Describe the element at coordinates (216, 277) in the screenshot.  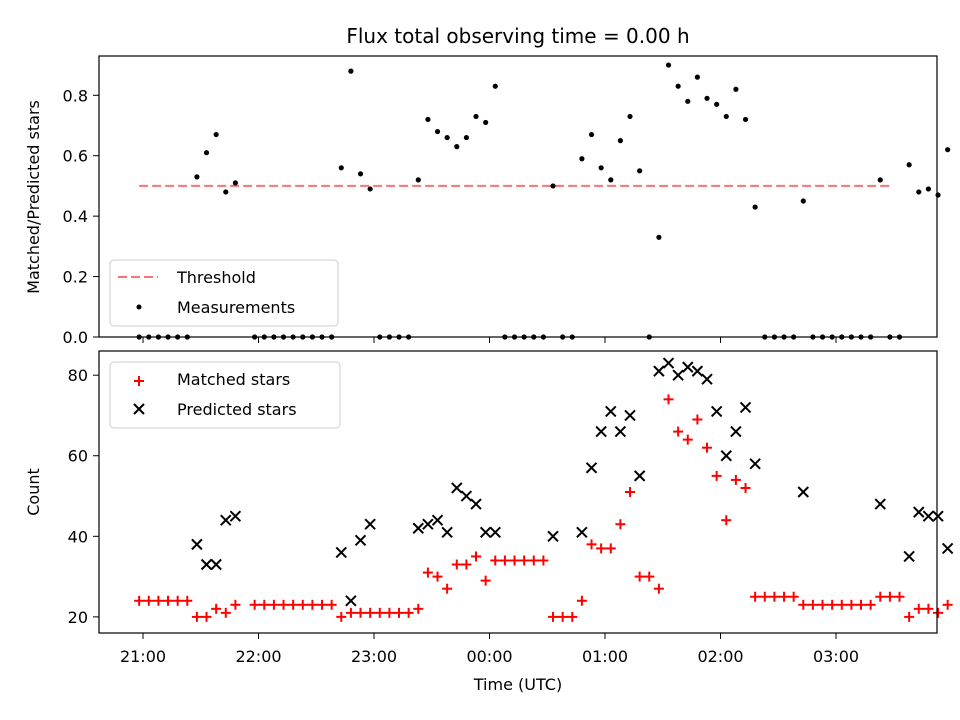
I see `legend-threshold-label: Threshold` at that location.